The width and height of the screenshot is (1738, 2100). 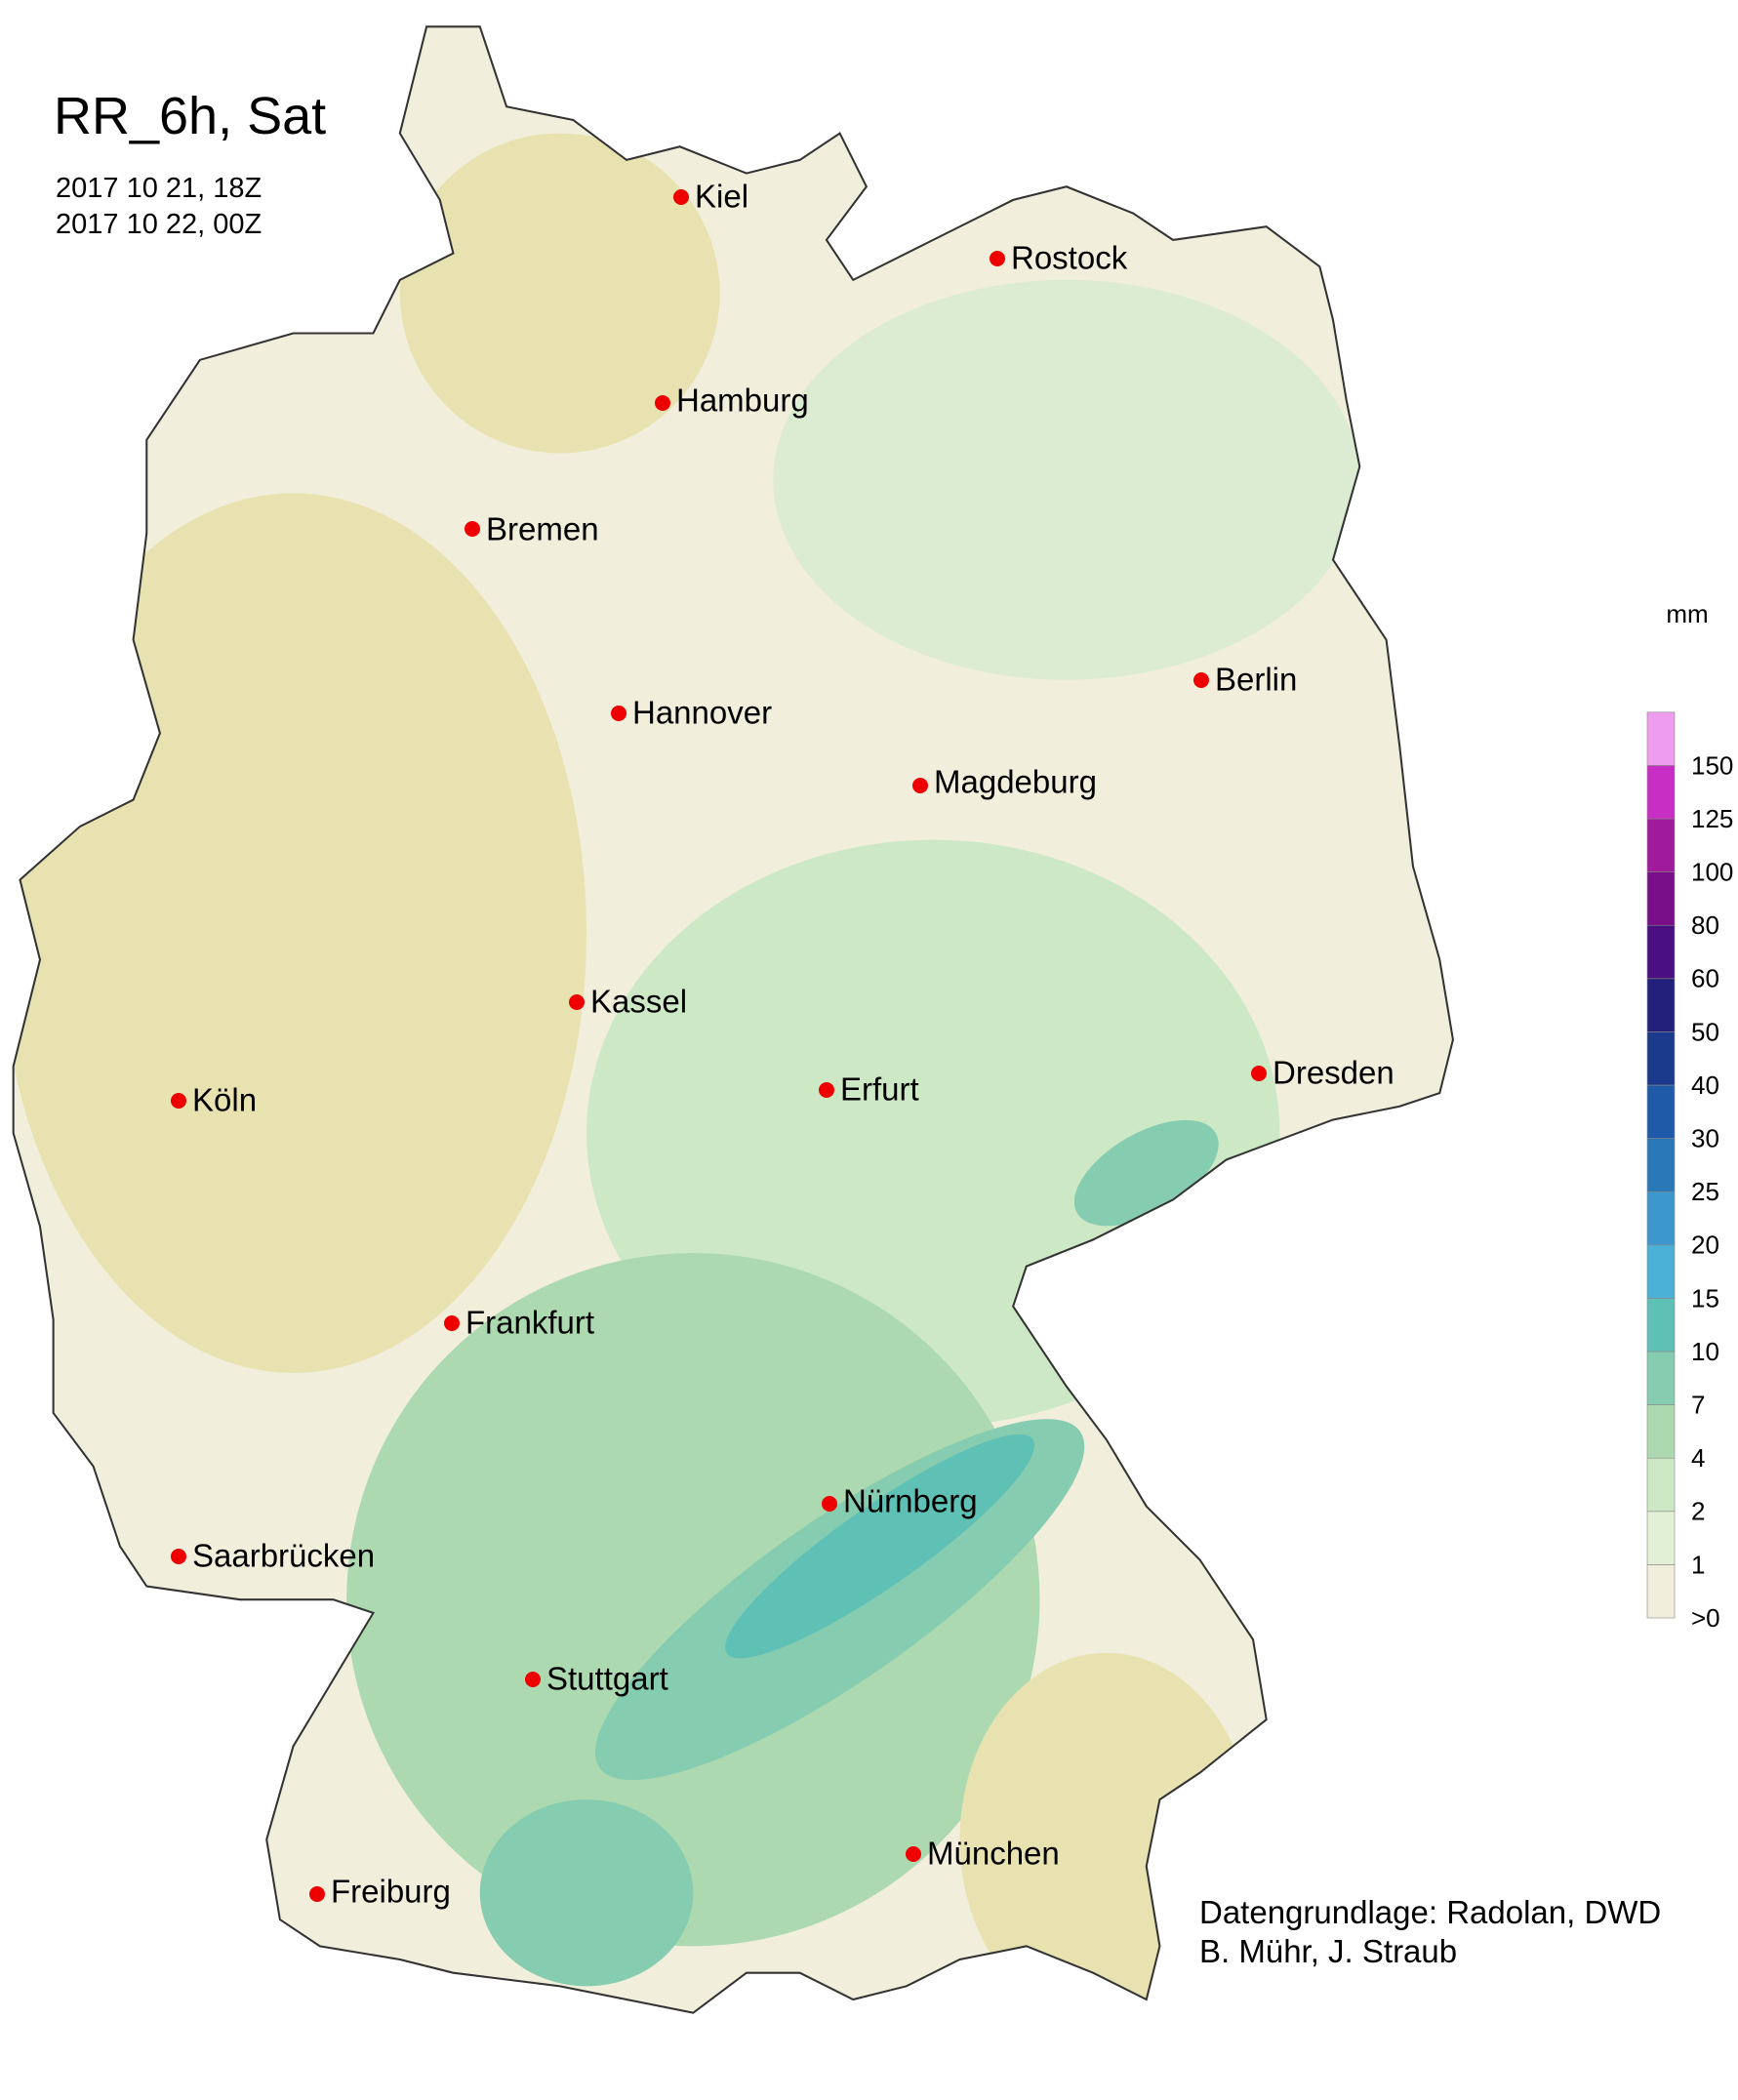 I want to click on title: RR_6h, Sat, so click(x=190, y=116).